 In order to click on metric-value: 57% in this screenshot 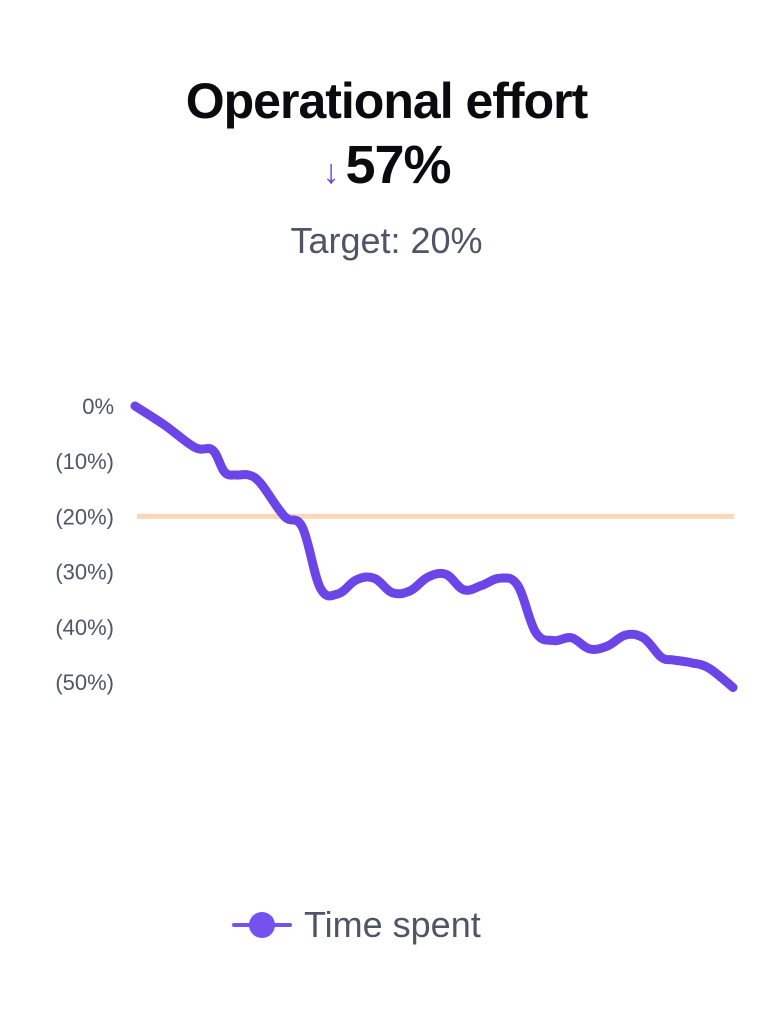, I will do `click(398, 165)`.